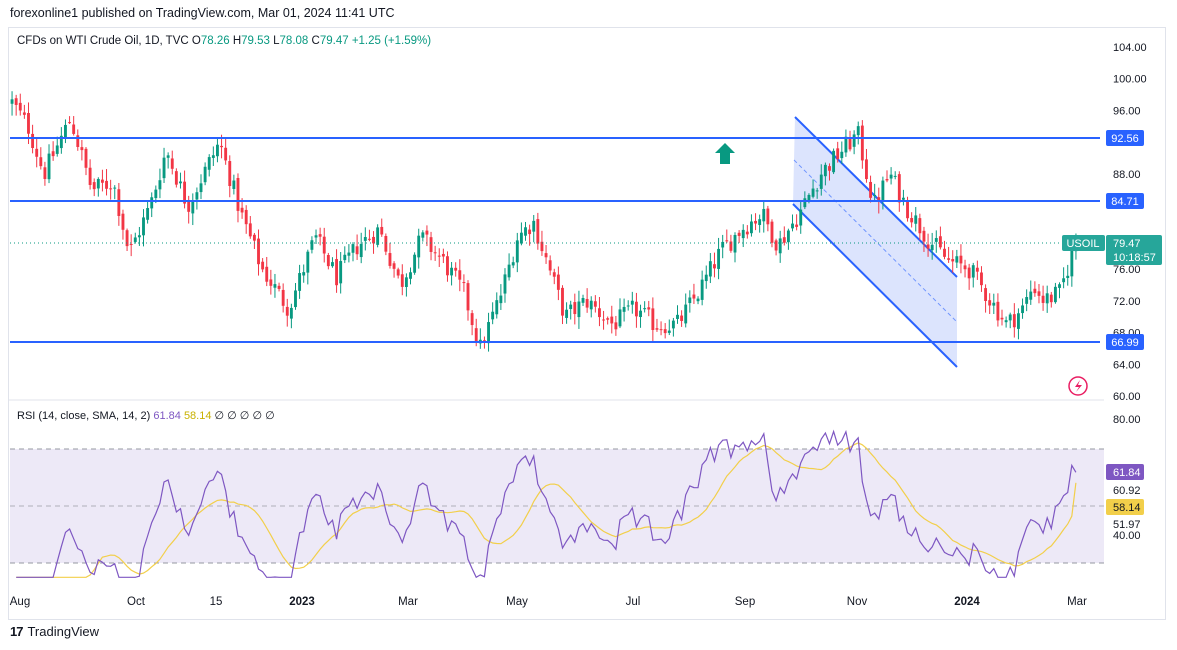  I want to click on rsi-label: RSI (14, close, SMA, 14, 2), so click(84, 416).